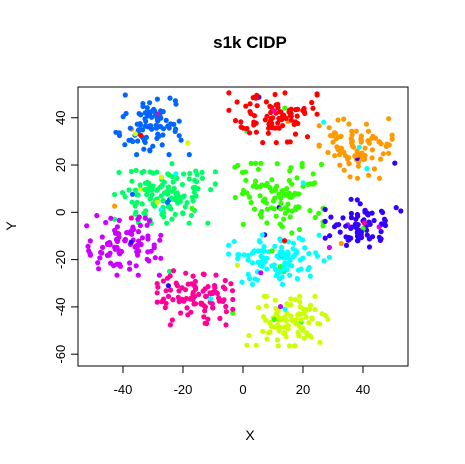  I want to click on x-axis: -40 -20 0 20 40, so click(242, 381).